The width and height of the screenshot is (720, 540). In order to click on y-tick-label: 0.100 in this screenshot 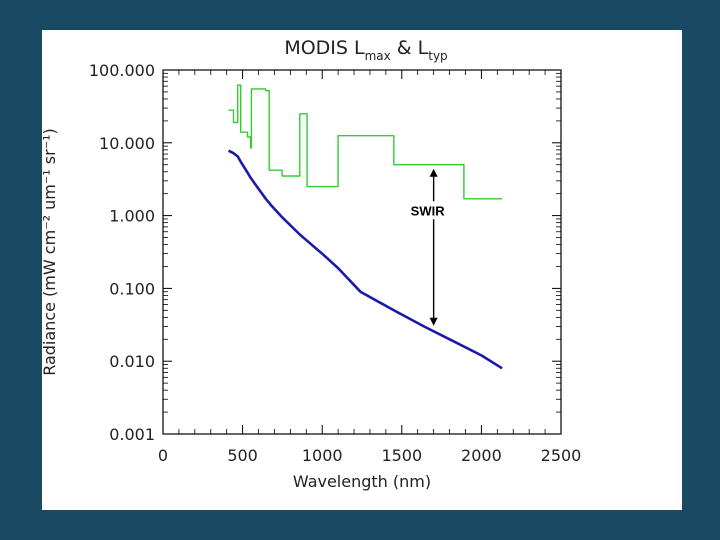, I will do `click(132, 288)`.